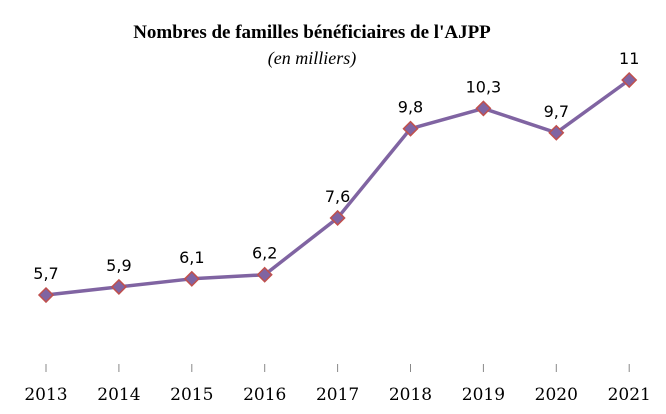 This screenshot has width=666, height=414. What do you see at coordinates (118, 265) in the screenshot?
I see `data-label: 5,9` at bounding box center [118, 265].